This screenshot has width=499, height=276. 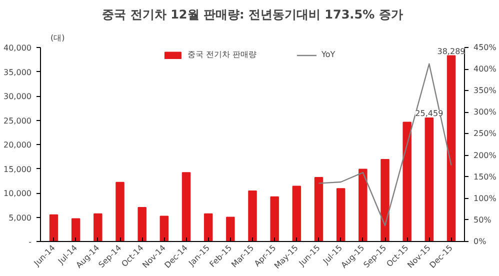 What do you see at coordinates (18, 169) in the screenshot?
I see `y-tick-label: 15,000` at bounding box center [18, 169].